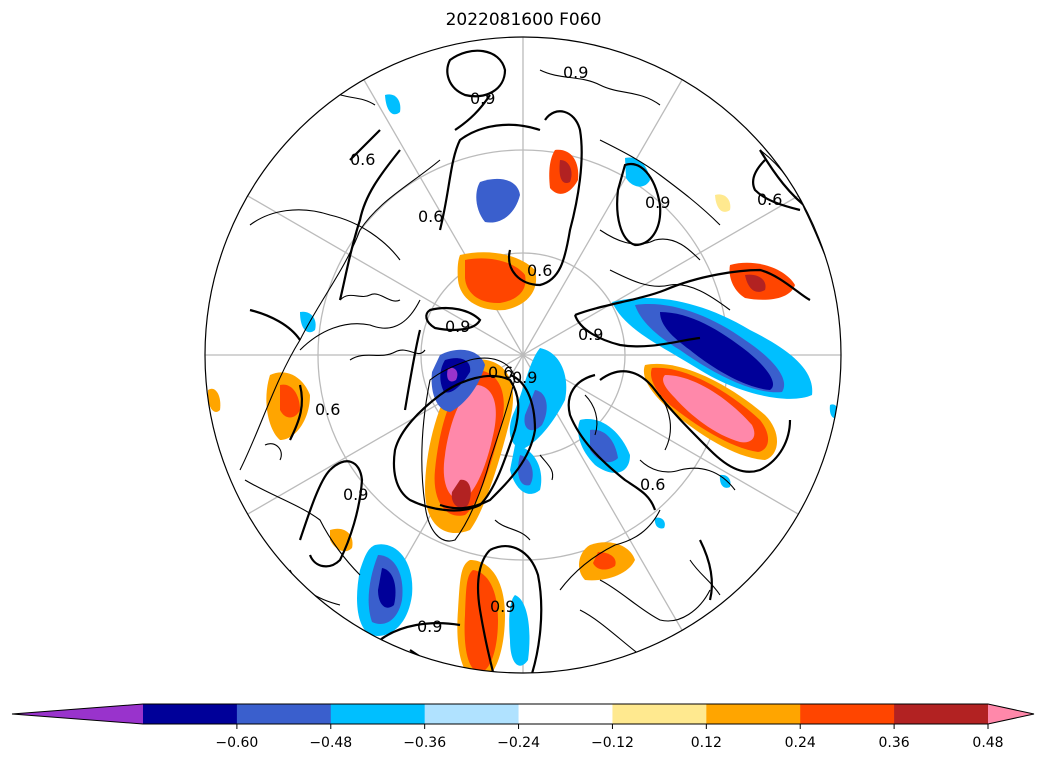 The height and width of the screenshot is (763, 1047). I want to click on colorbar-tick-label: 0.12, so click(706, 743).